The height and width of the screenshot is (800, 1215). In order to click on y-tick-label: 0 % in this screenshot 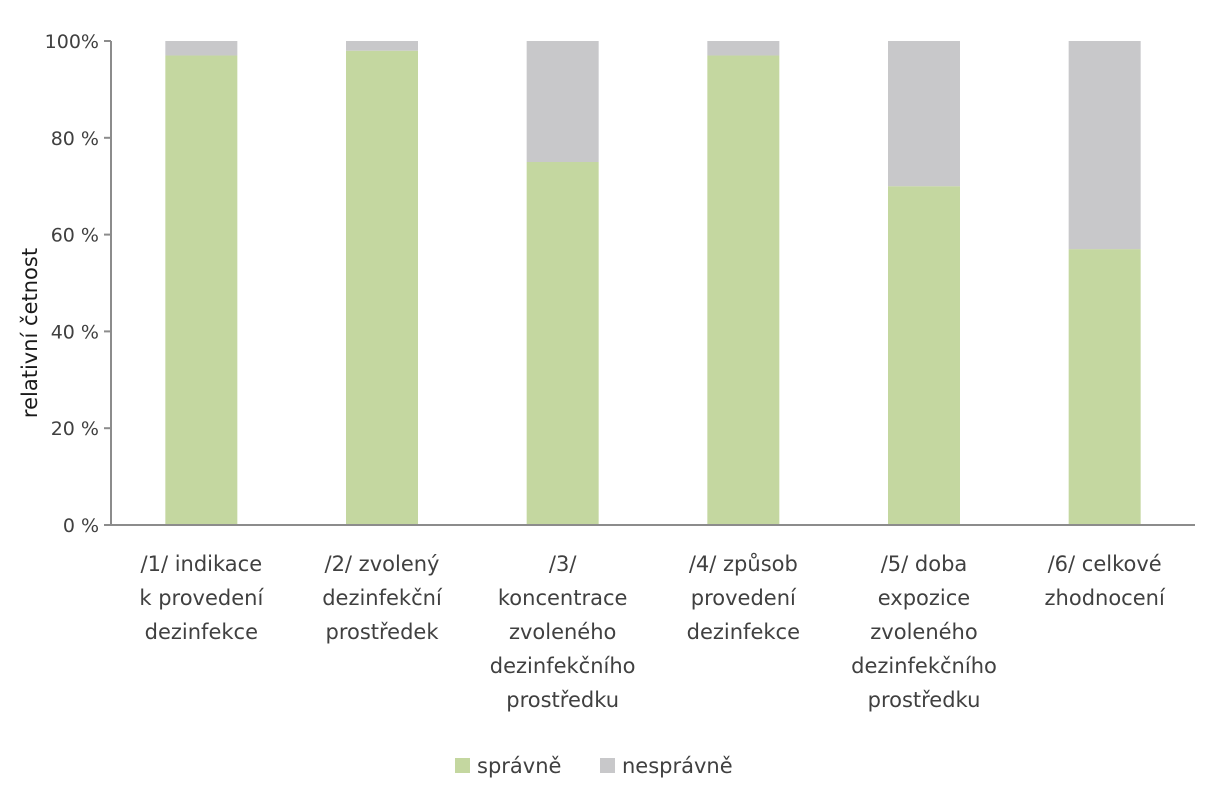, I will do `click(81, 526)`.